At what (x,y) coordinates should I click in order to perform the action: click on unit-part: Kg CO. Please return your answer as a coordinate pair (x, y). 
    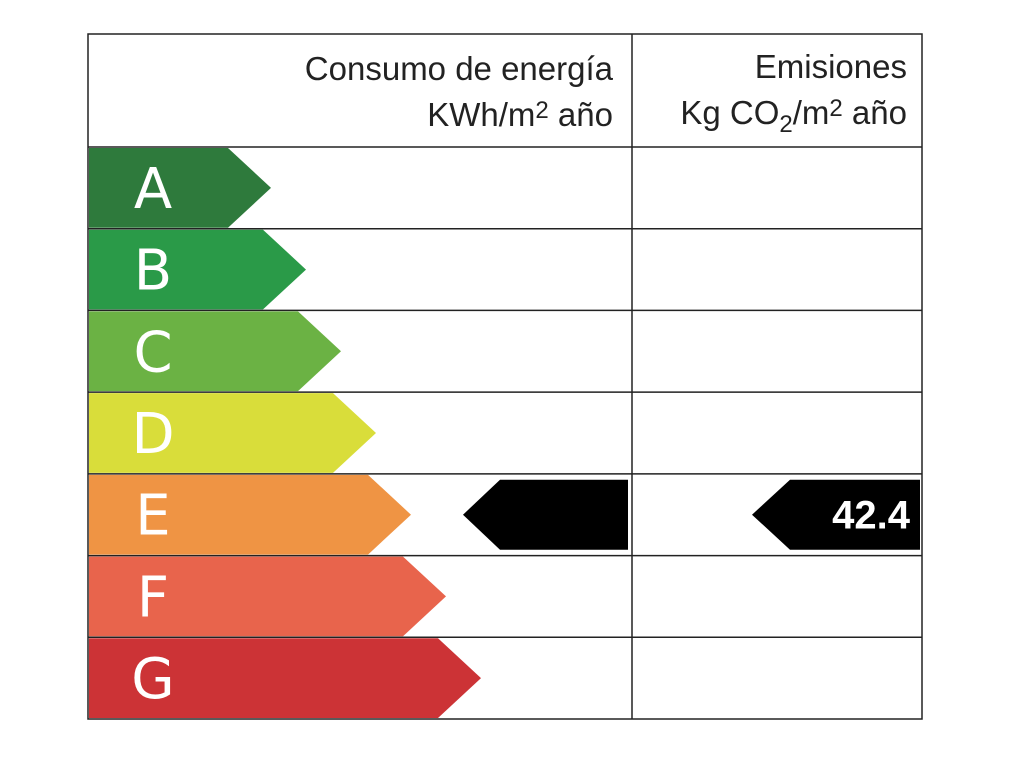
    Looking at the image, I should click on (729, 112).